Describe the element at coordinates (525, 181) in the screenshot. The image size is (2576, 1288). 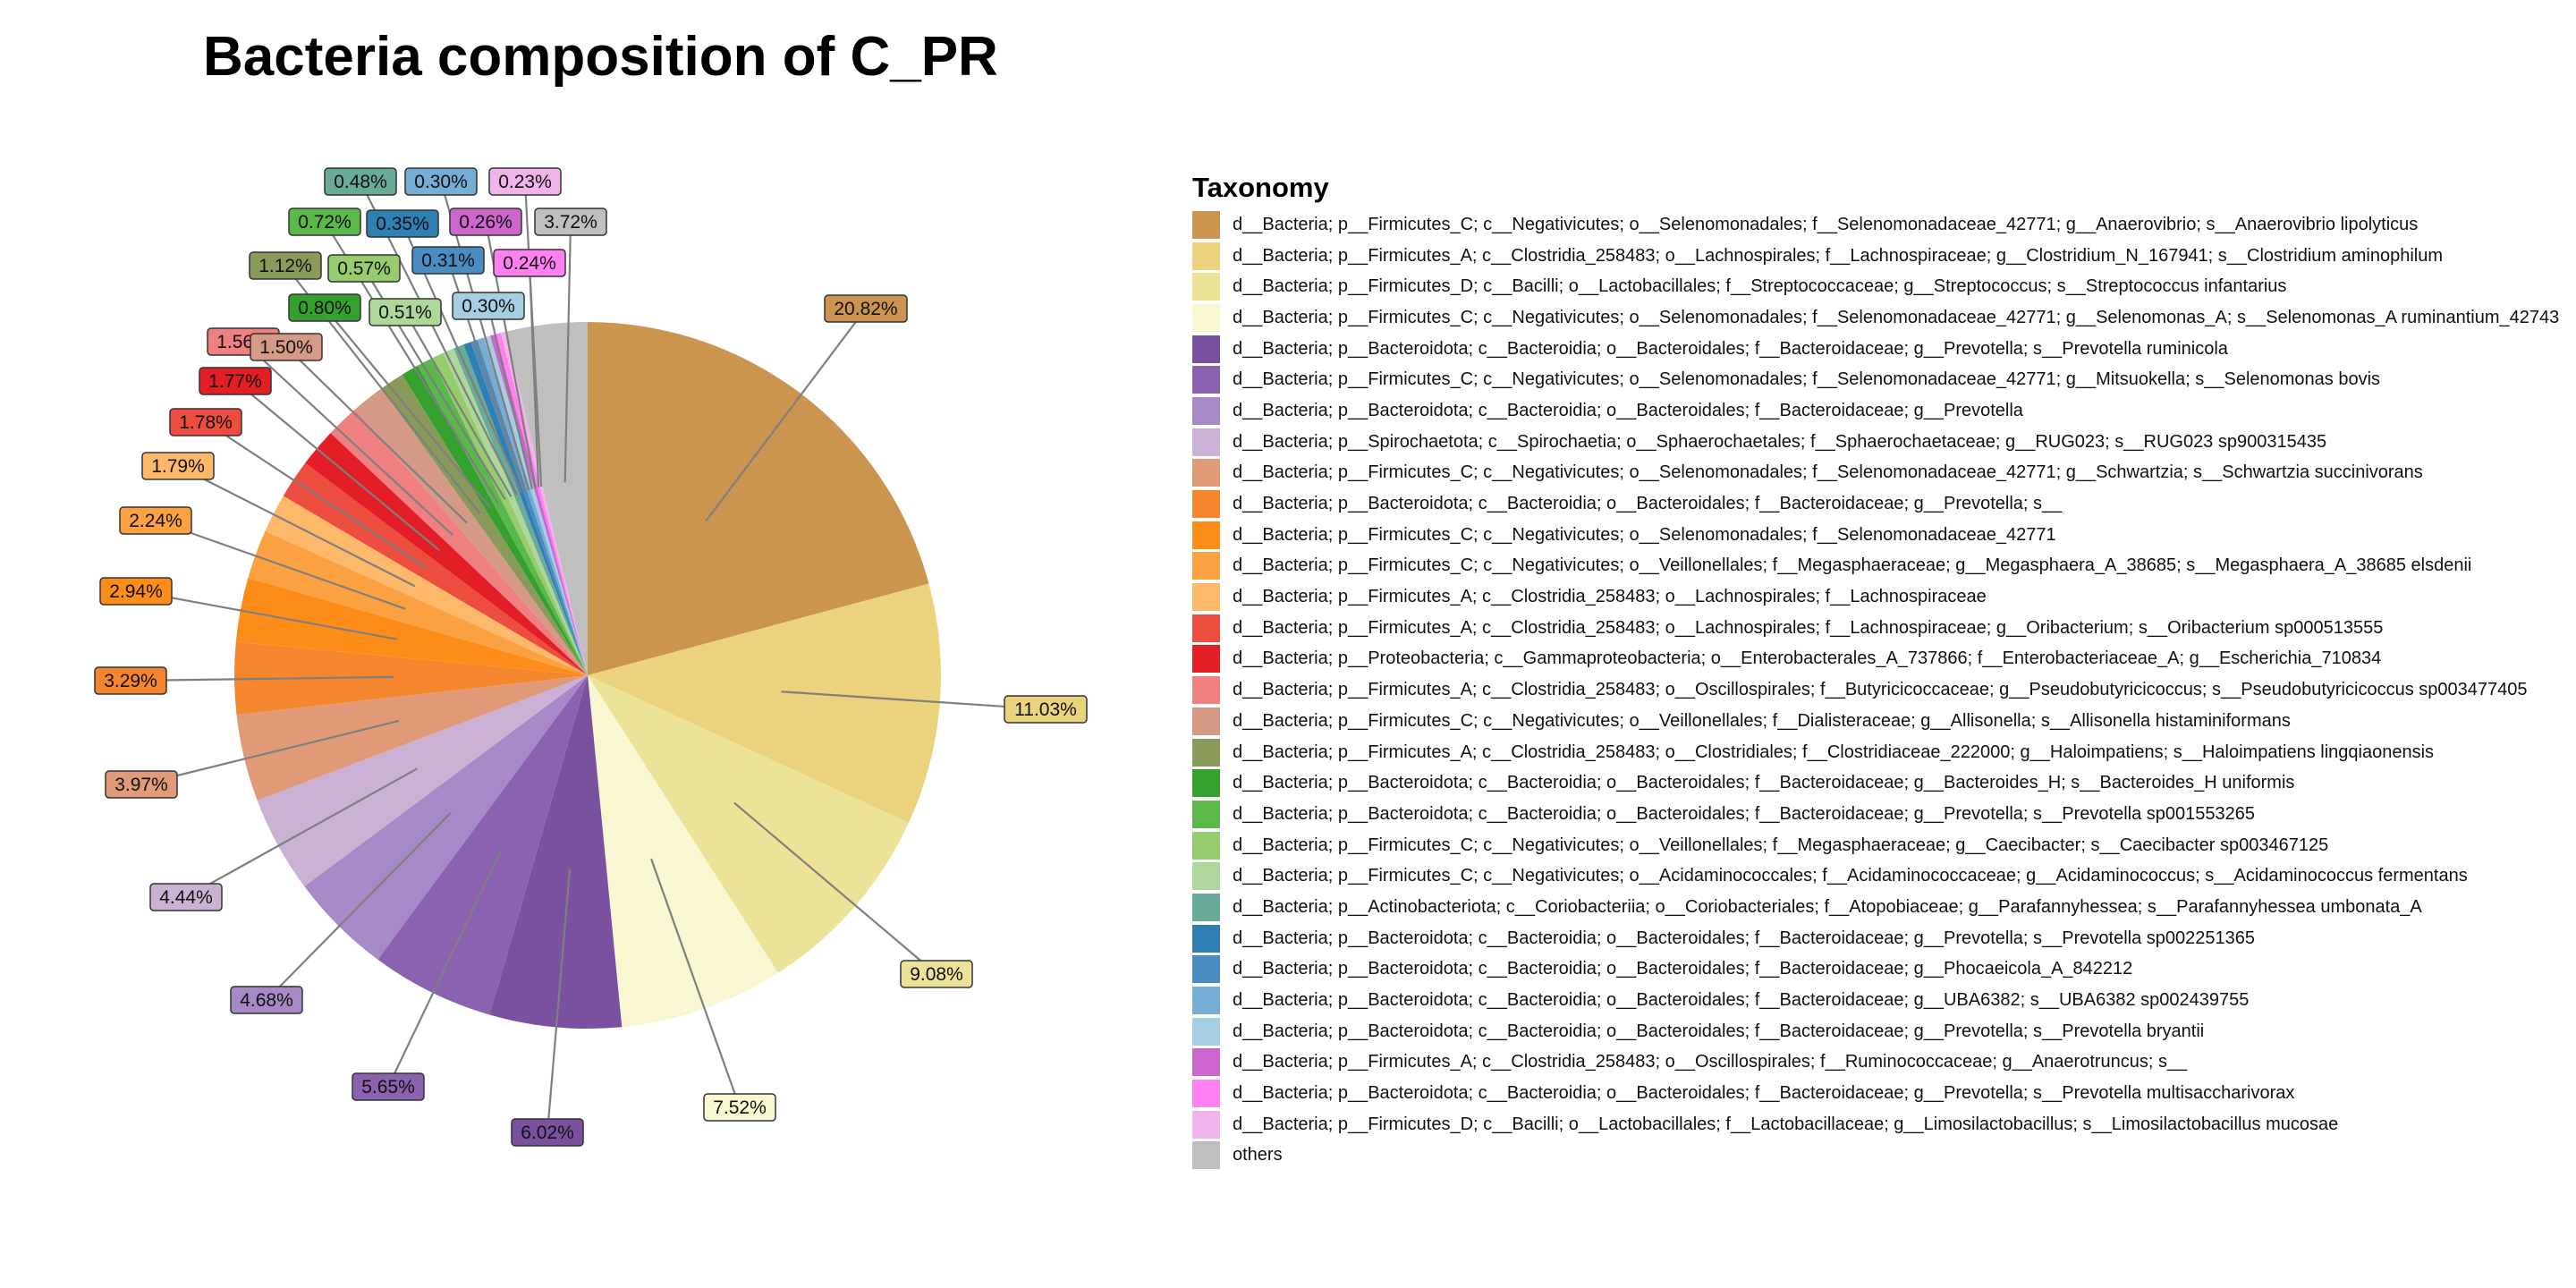
I see `slice-label: 0.23%` at that location.